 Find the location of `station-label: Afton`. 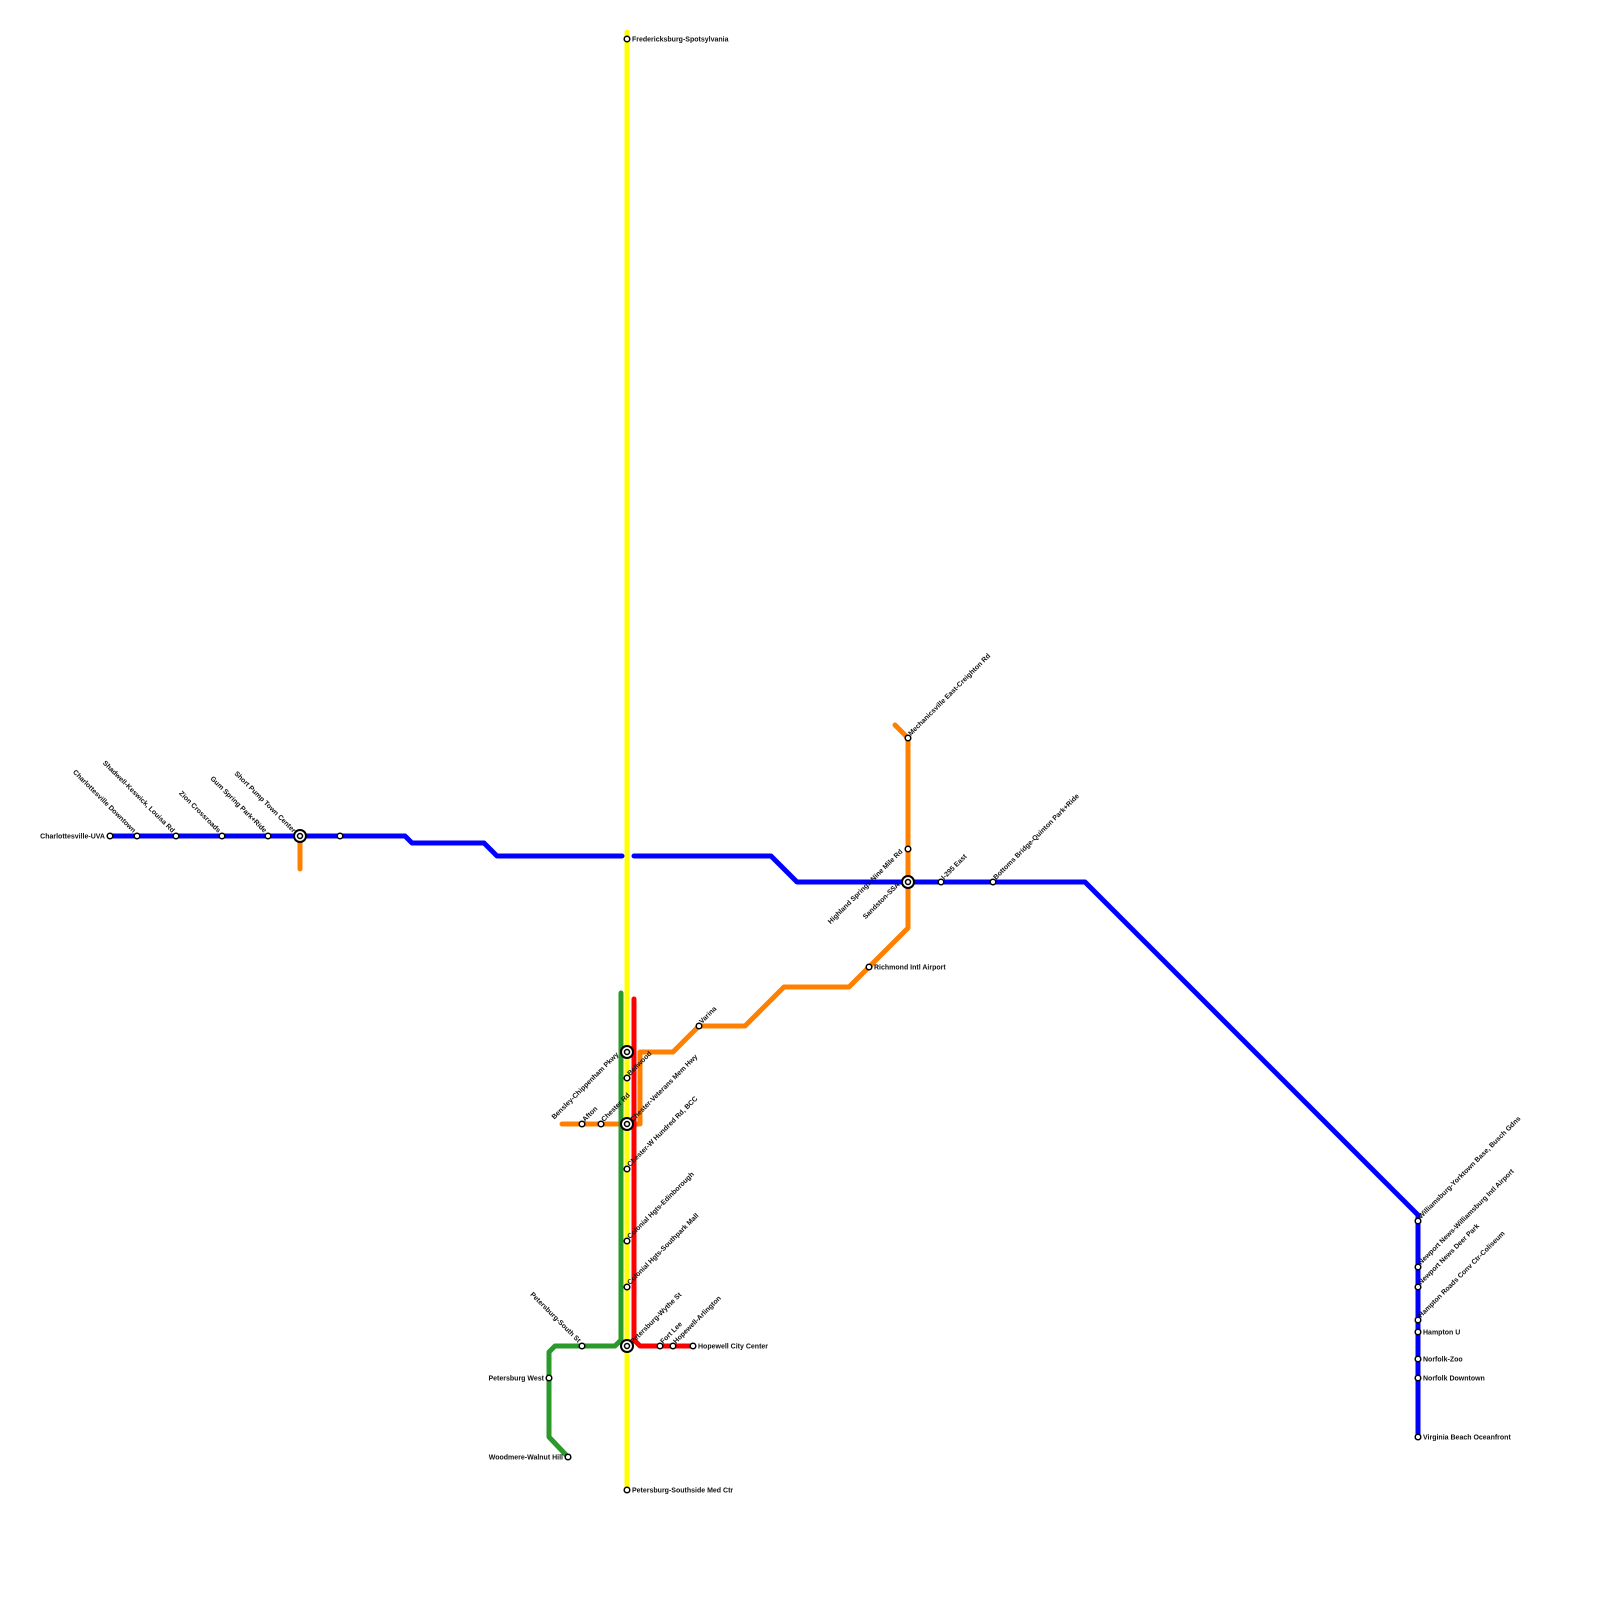

station-label: Afton is located at coordinates (590, 1115).